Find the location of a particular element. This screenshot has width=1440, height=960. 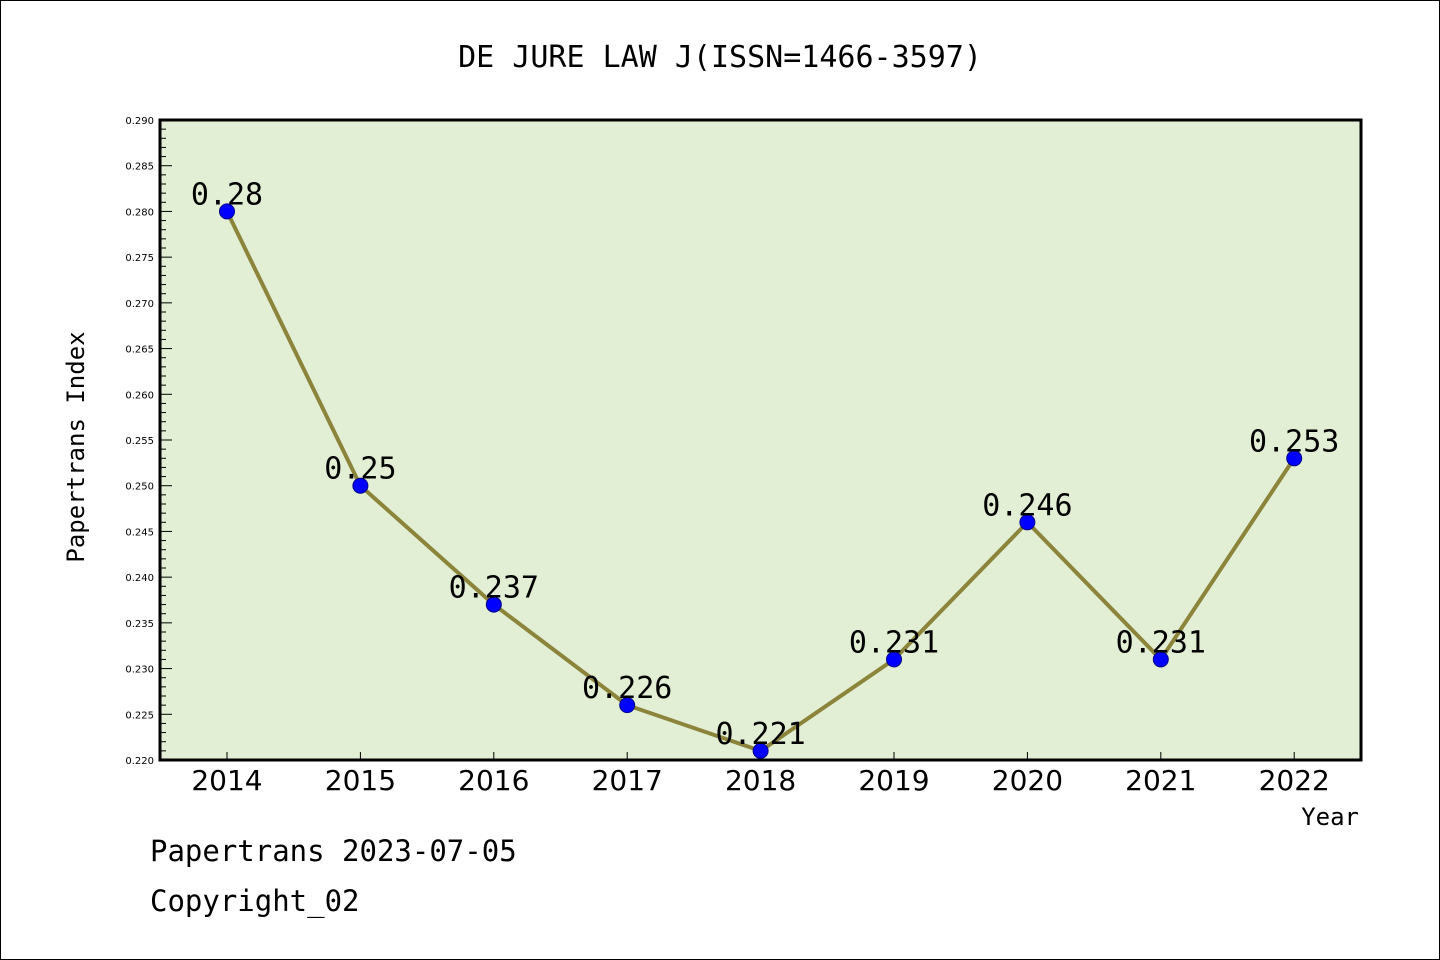

x-tick-label: 2017 is located at coordinates (627, 780).